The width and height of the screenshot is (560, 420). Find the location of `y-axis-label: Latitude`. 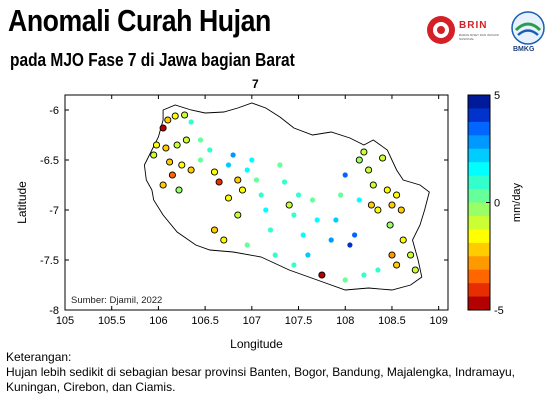

y-axis-label: Latitude is located at coordinates (22, 202).